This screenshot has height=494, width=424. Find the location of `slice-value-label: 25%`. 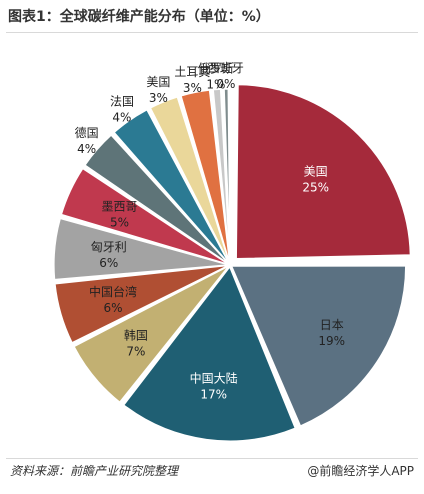

slice-value-label: 25% is located at coordinates (315, 187).